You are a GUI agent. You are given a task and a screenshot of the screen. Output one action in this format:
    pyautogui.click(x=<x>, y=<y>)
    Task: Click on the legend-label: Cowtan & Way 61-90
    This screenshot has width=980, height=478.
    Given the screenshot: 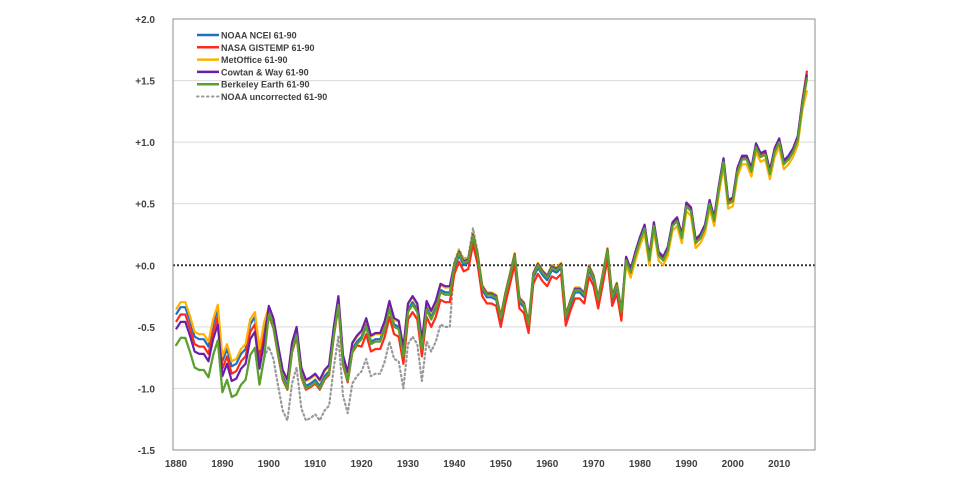 What is the action you would take?
    pyautogui.click(x=265, y=72)
    